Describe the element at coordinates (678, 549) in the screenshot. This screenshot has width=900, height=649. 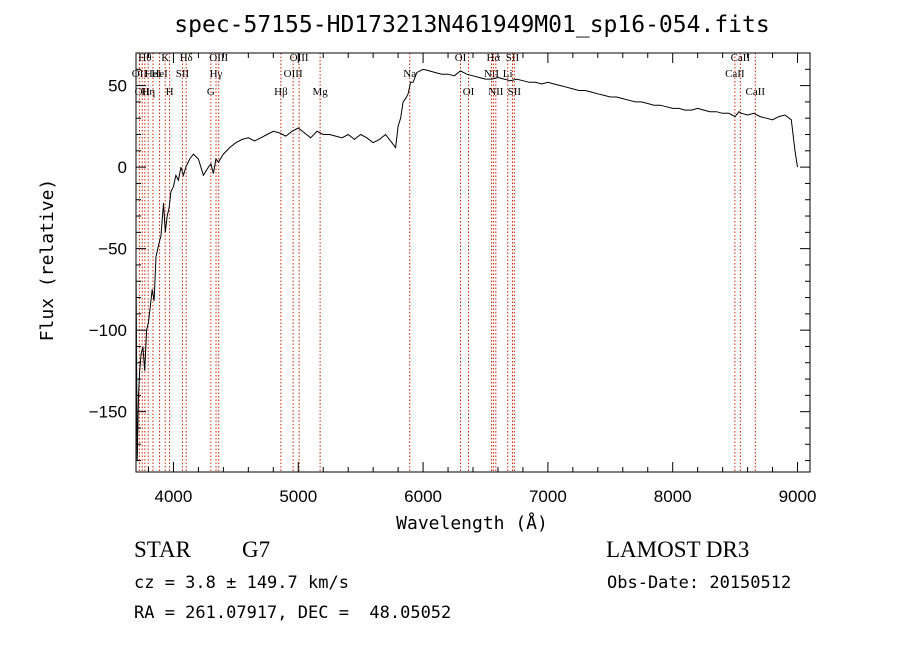
I see `survey-name: LAMOST DR3` at that location.